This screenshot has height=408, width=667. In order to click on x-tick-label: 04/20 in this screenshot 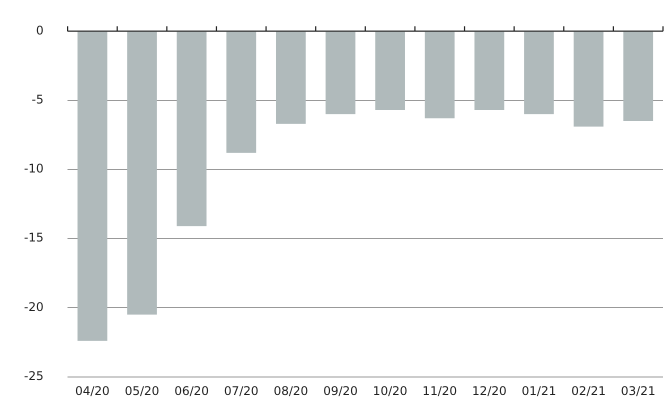, I will do `click(92, 391)`.